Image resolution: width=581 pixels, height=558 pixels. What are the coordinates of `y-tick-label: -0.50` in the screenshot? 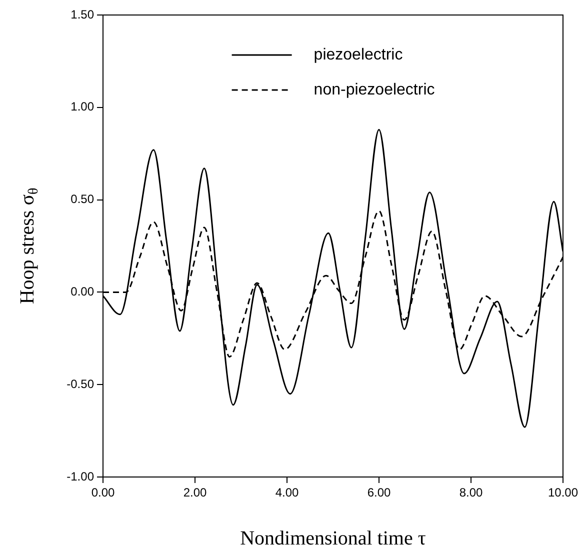 It's located at (80, 383).